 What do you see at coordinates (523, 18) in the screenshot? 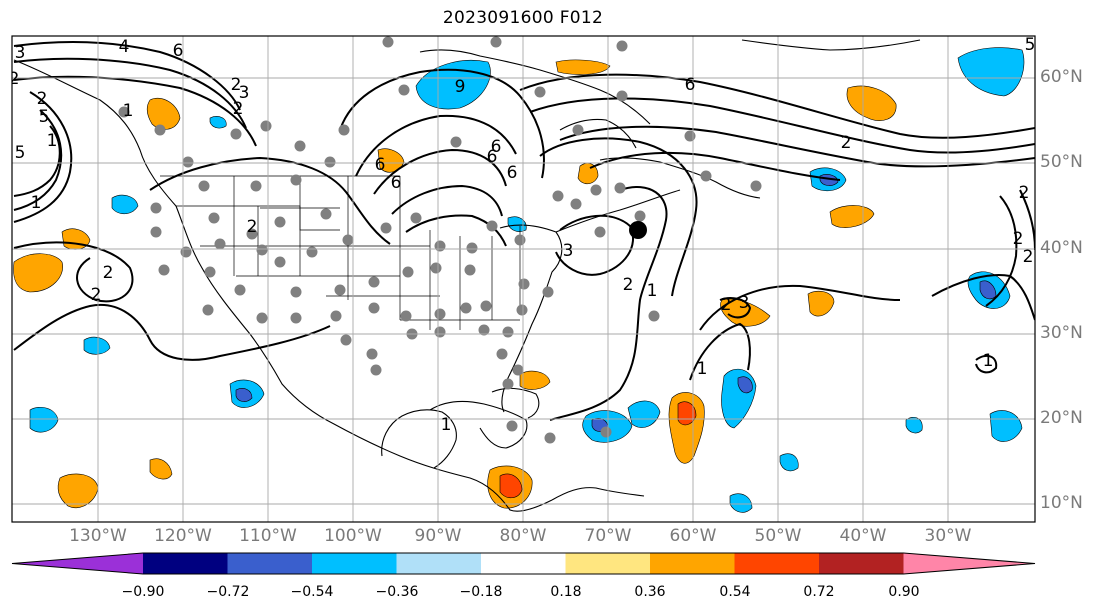
I see `map-title: 2023091600 F012` at bounding box center [523, 18].